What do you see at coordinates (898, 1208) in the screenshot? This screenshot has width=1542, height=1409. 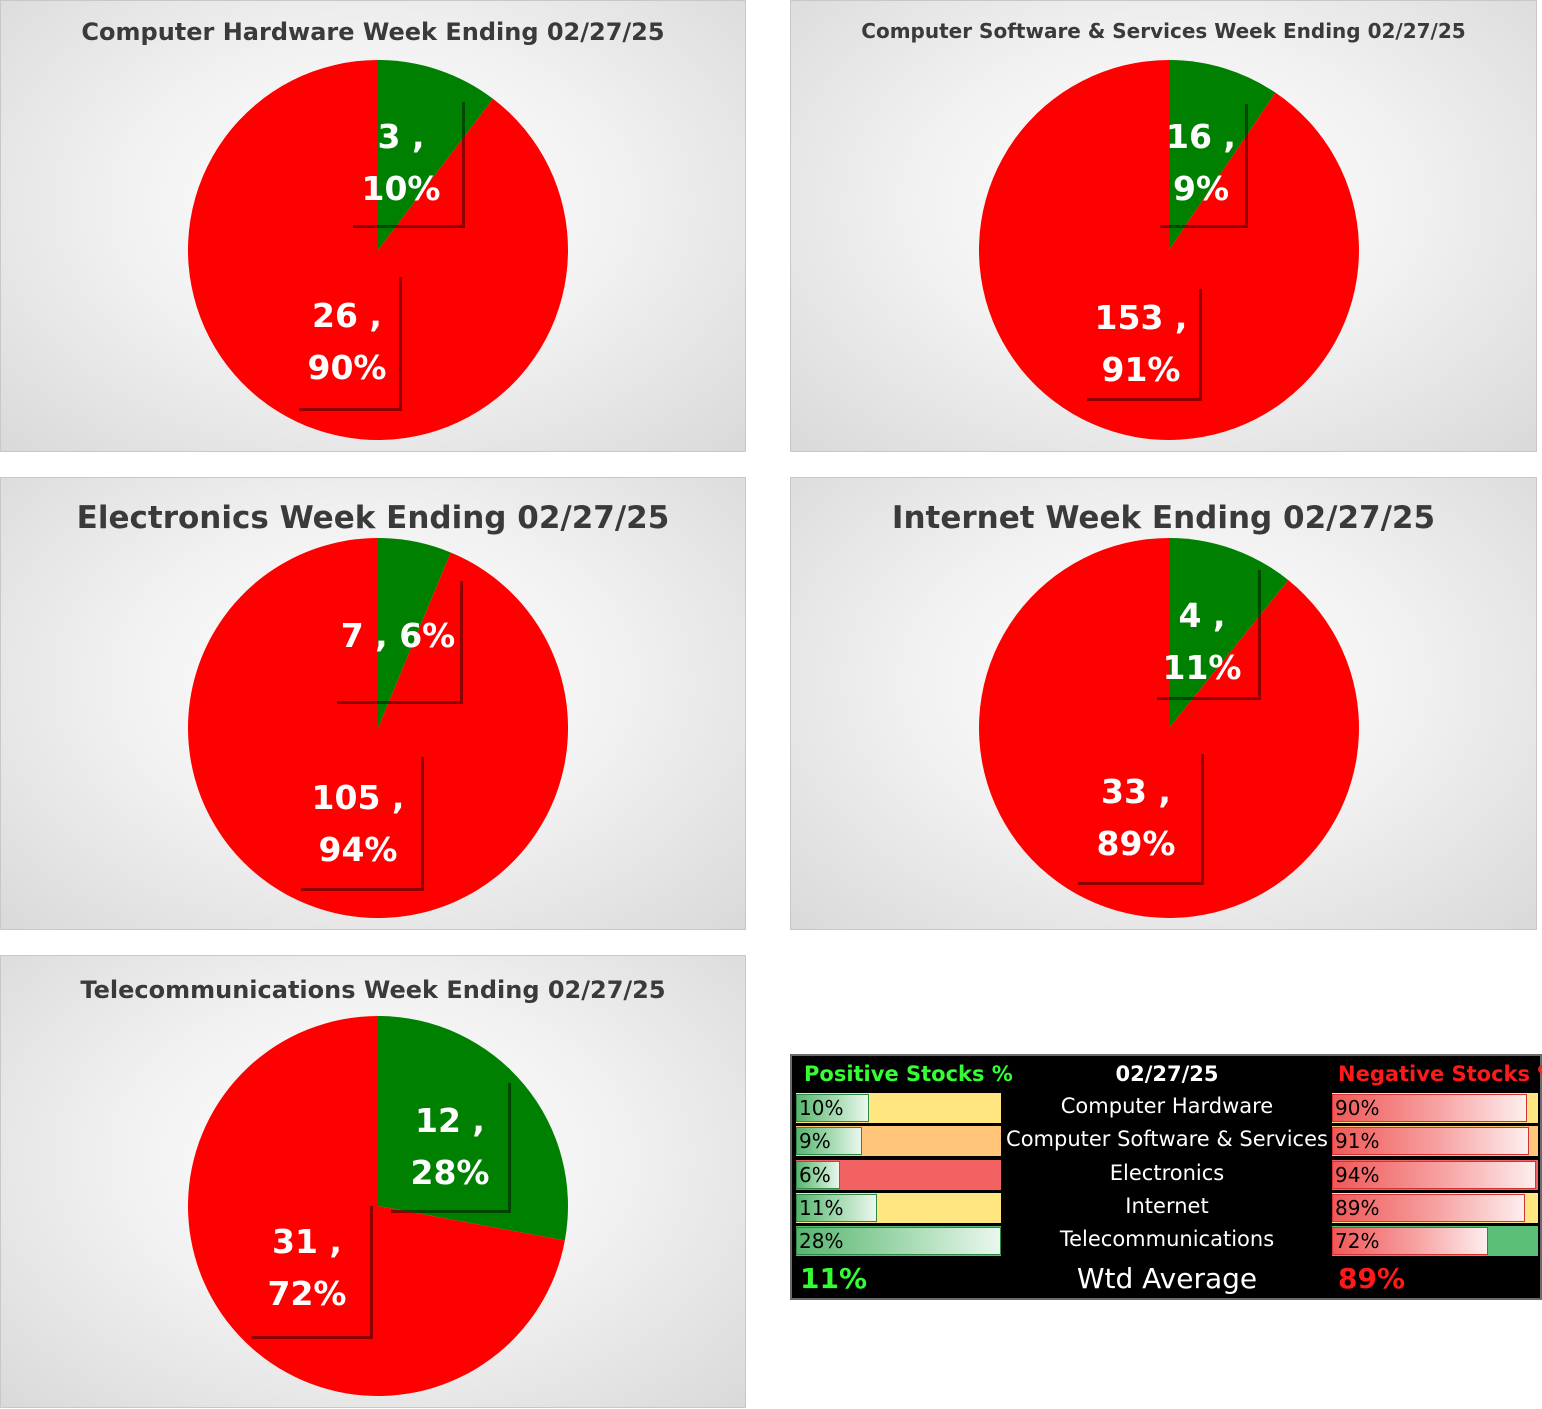 I see `positive-percent-cell: 11%` at bounding box center [898, 1208].